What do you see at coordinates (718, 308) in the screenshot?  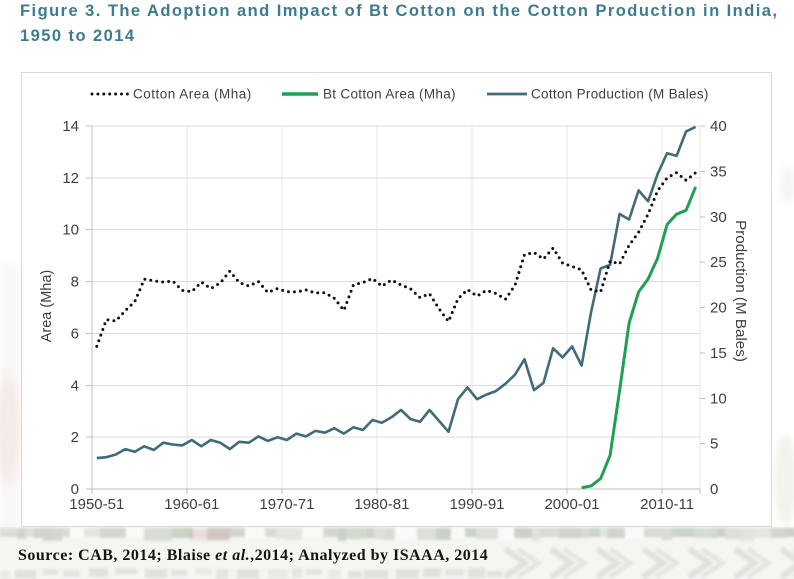 I see `svg-text: 20` at bounding box center [718, 308].